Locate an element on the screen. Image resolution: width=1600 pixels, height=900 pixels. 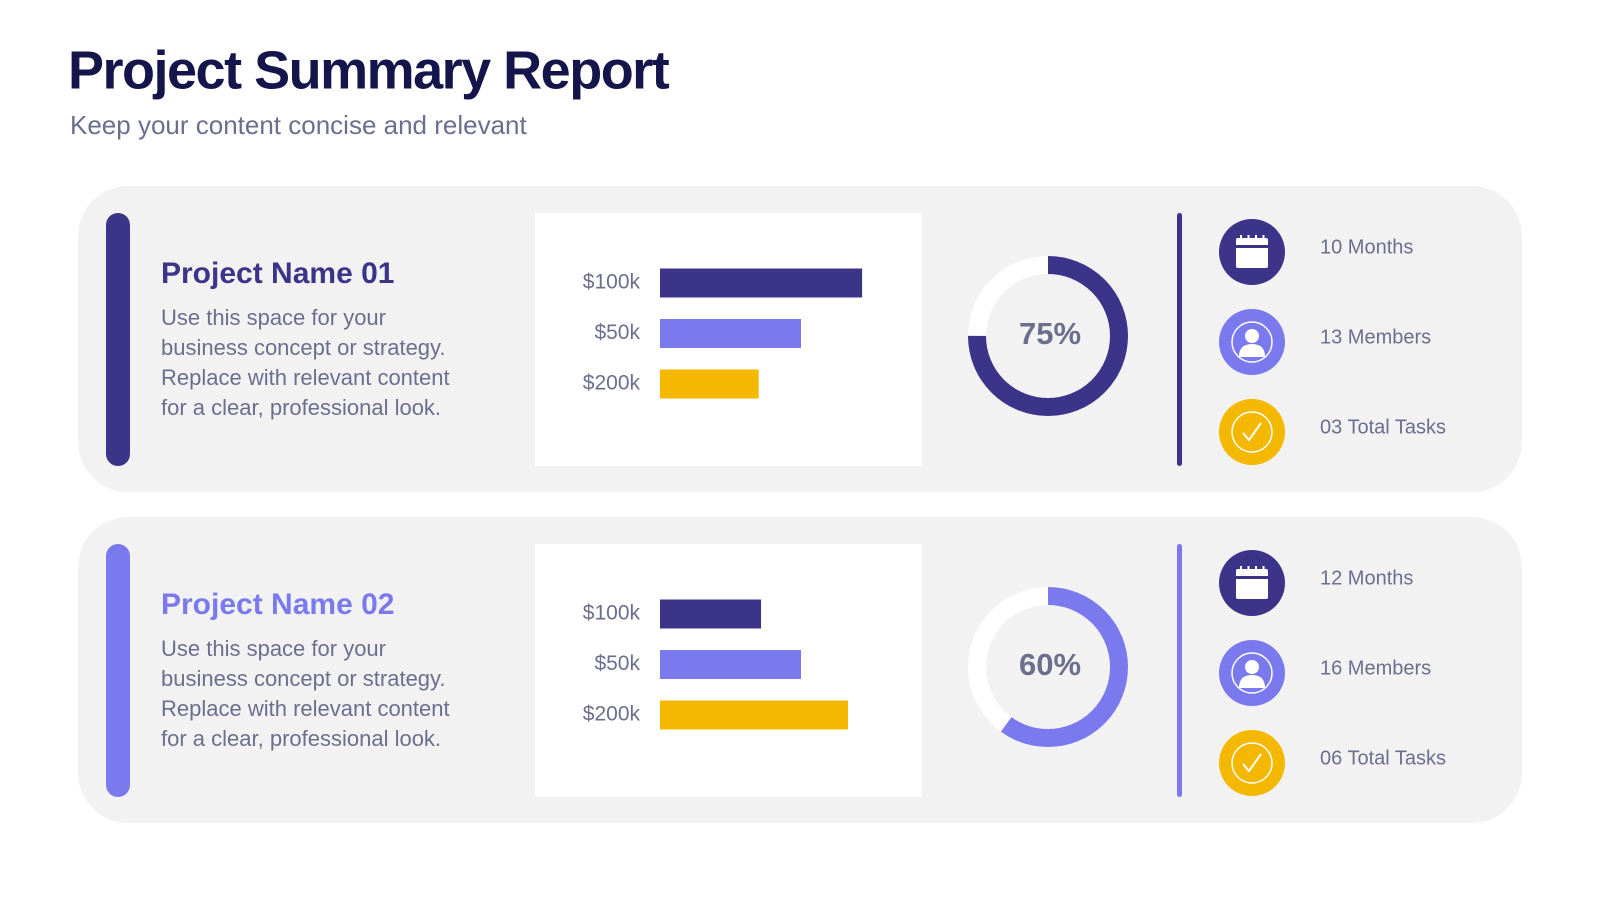
stat-label: 06 Total Tasks is located at coordinates (1383, 758).